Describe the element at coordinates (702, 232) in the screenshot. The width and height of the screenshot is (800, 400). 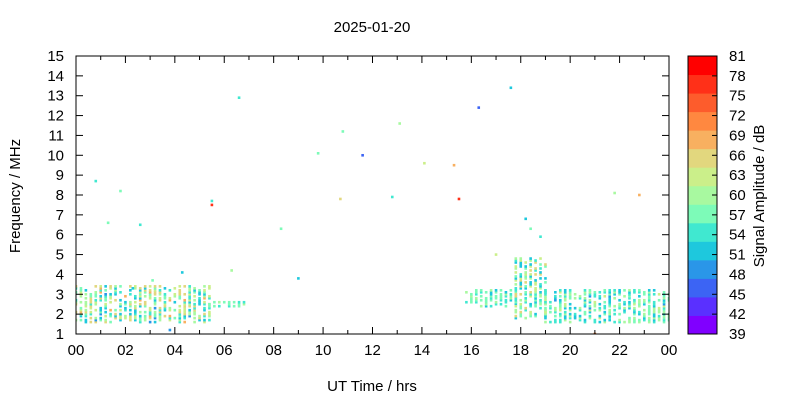
I see `colorbar-segment` at that location.